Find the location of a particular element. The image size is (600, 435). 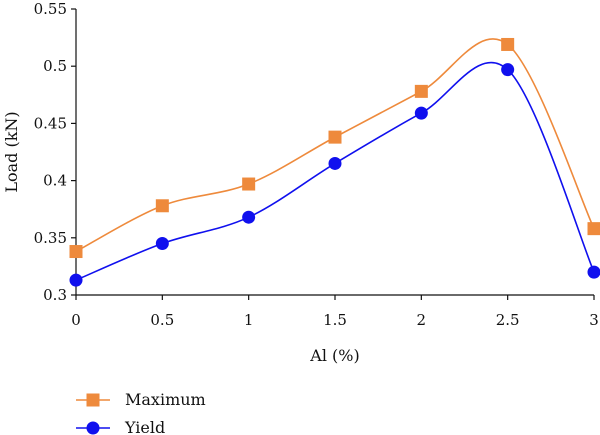

legend-item-yield: Yield is located at coordinates (120, 426).